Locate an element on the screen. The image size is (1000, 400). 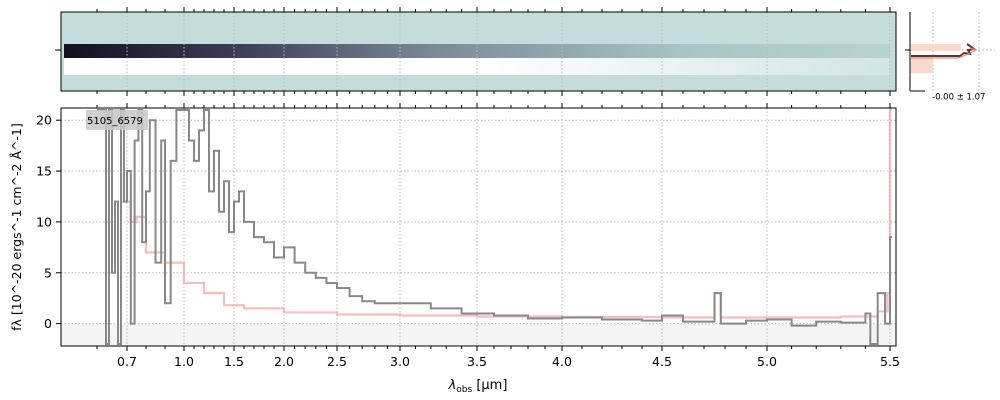
x-axis-label-sub: obs is located at coordinates (464, 390).